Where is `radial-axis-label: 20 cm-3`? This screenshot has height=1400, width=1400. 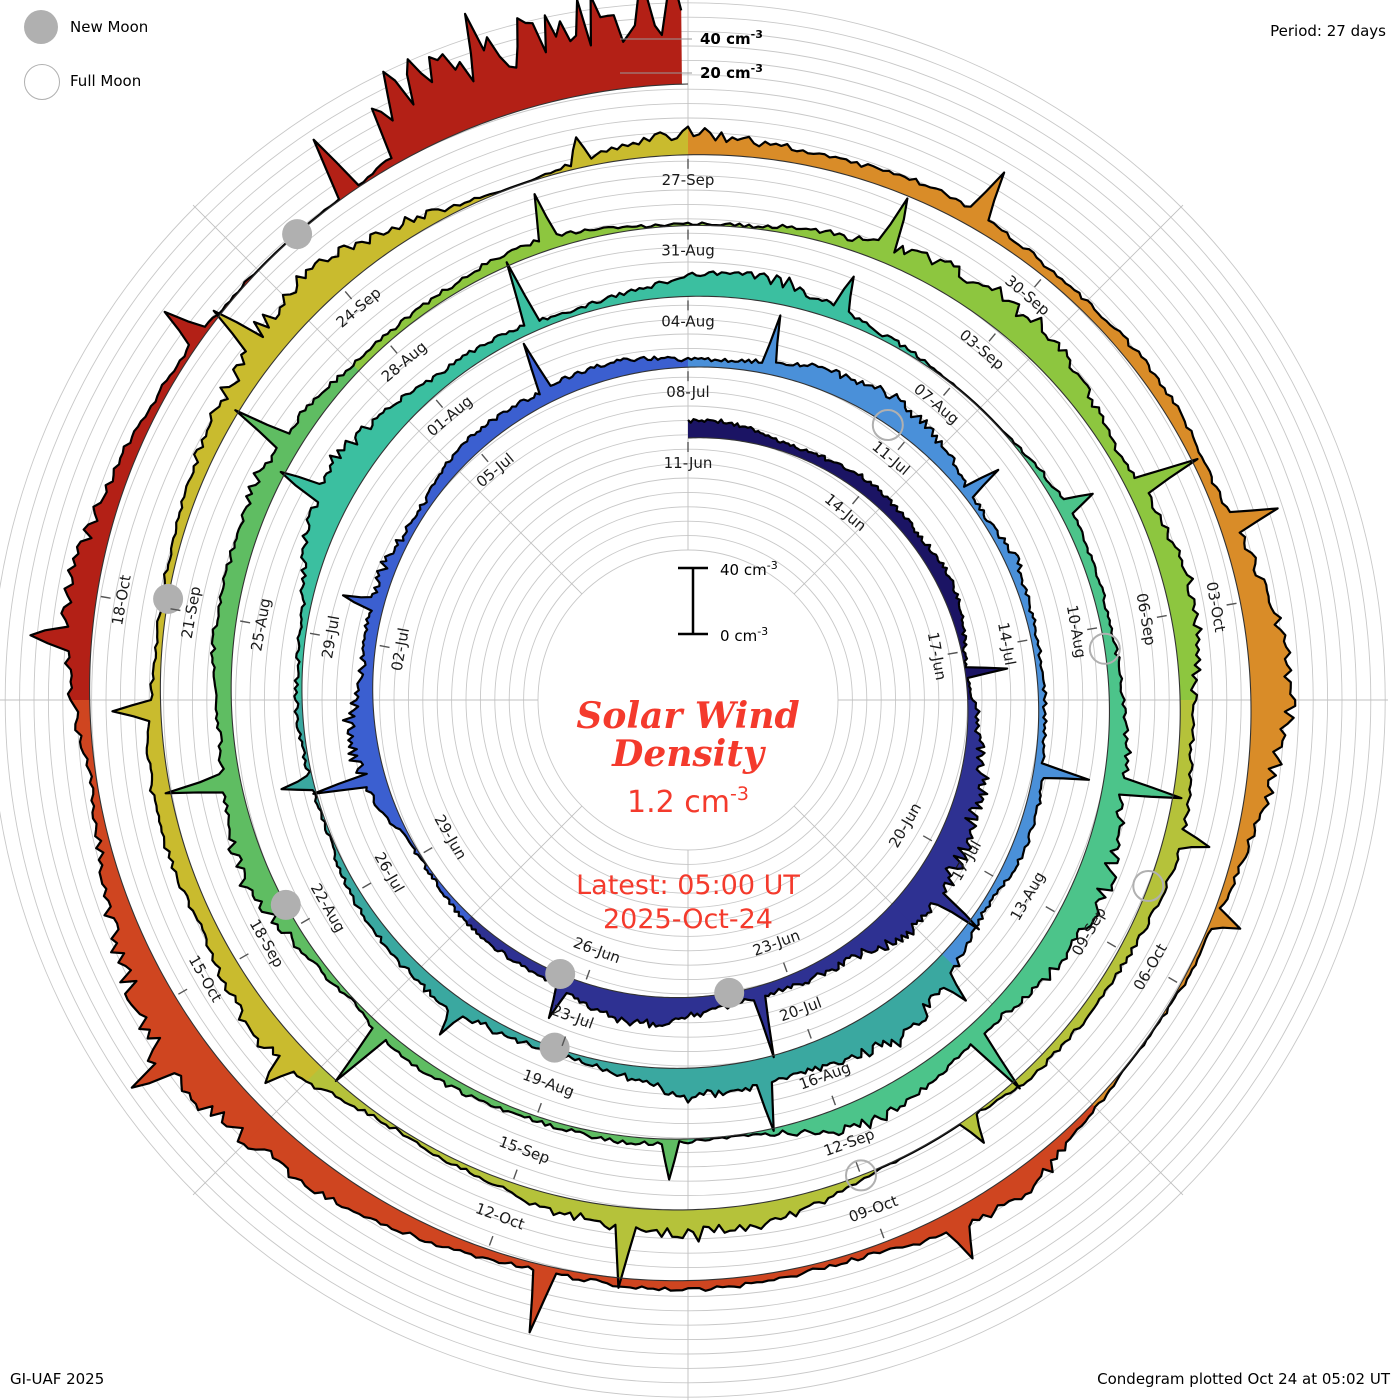
radial-axis-label: 20 cm-3 is located at coordinates (731, 72).